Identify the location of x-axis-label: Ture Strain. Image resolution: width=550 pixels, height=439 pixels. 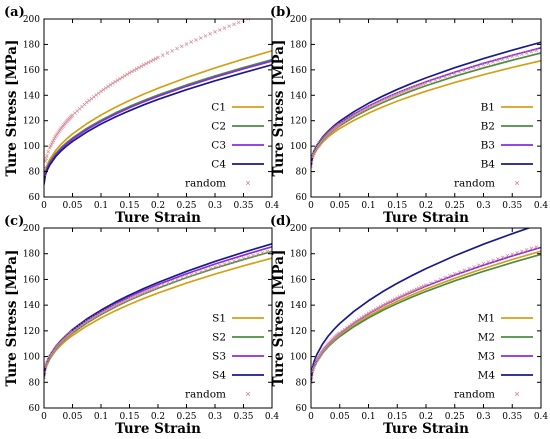
(158, 218).